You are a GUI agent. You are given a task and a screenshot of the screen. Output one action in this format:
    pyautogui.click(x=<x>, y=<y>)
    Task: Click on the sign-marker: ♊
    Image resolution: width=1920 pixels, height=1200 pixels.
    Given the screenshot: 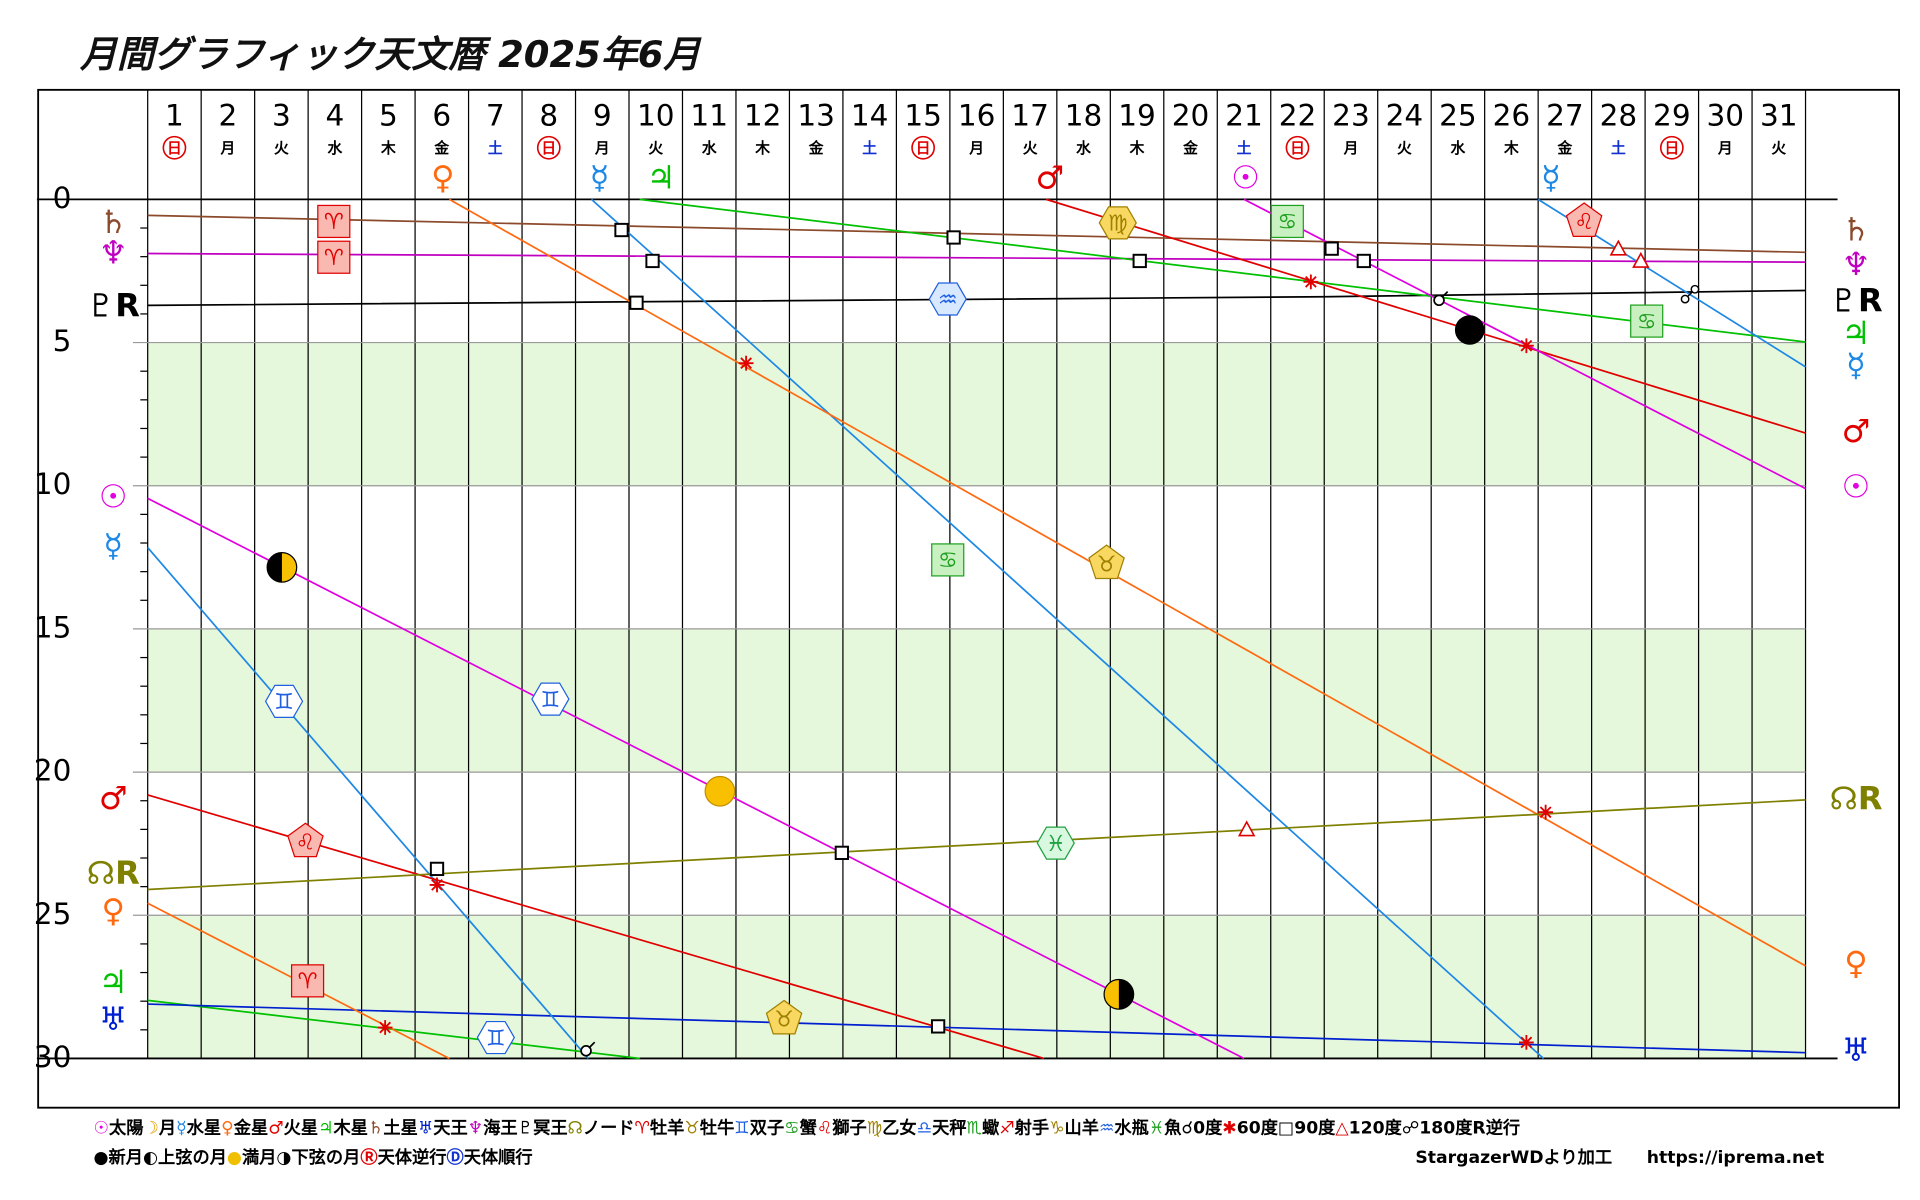 What is the action you would take?
    pyautogui.click(x=496, y=1037)
    